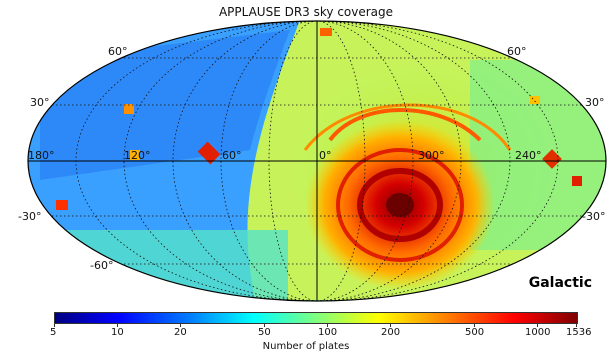 The width and height of the screenshot is (612, 353). What do you see at coordinates (40, 102) in the screenshot?
I see `lat-label-left-30: 30°` at bounding box center [40, 102].